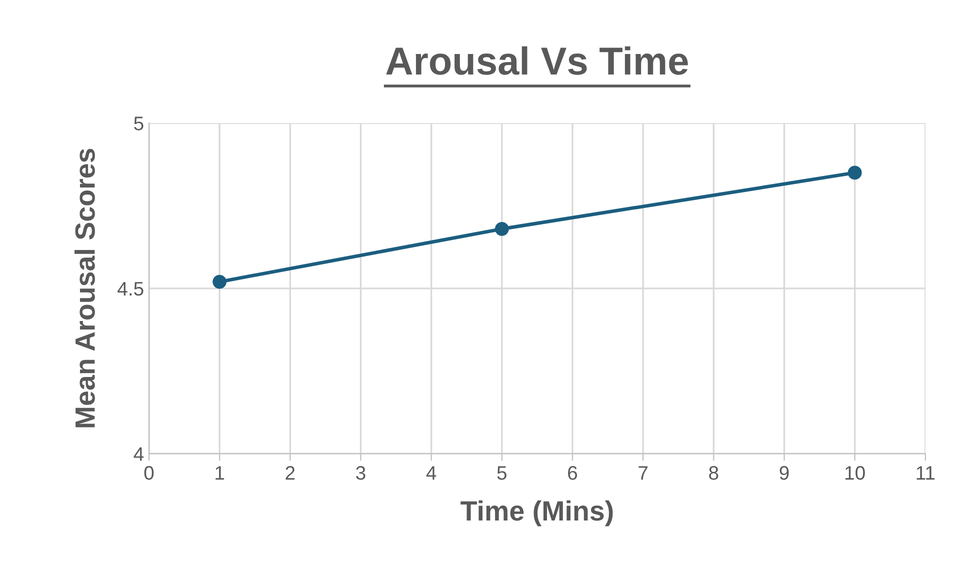 The width and height of the screenshot is (955, 578). What do you see at coordinates (139, 123) in the screenshot?
I see `y-tick-label: 5` at bounding box center [139, 123].